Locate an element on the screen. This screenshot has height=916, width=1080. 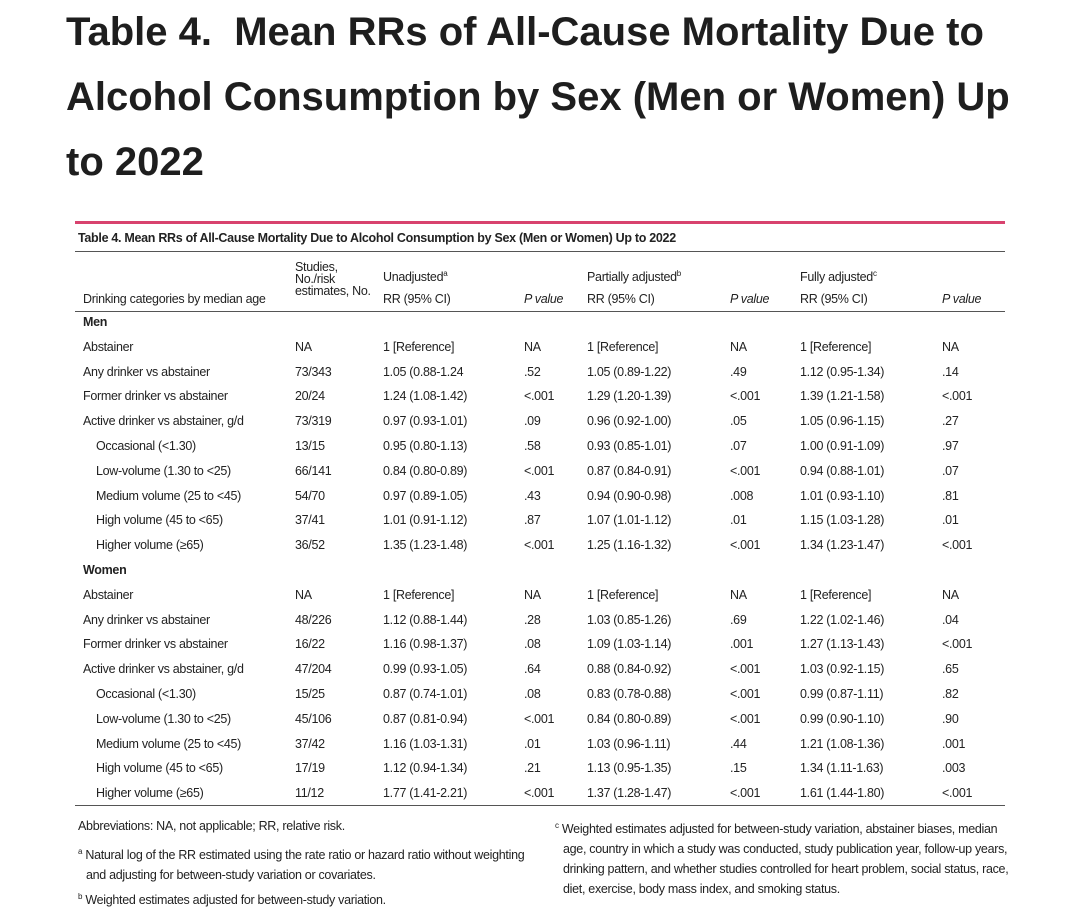
column-header: RR (95% CI) is located at coordinates (621, 299).